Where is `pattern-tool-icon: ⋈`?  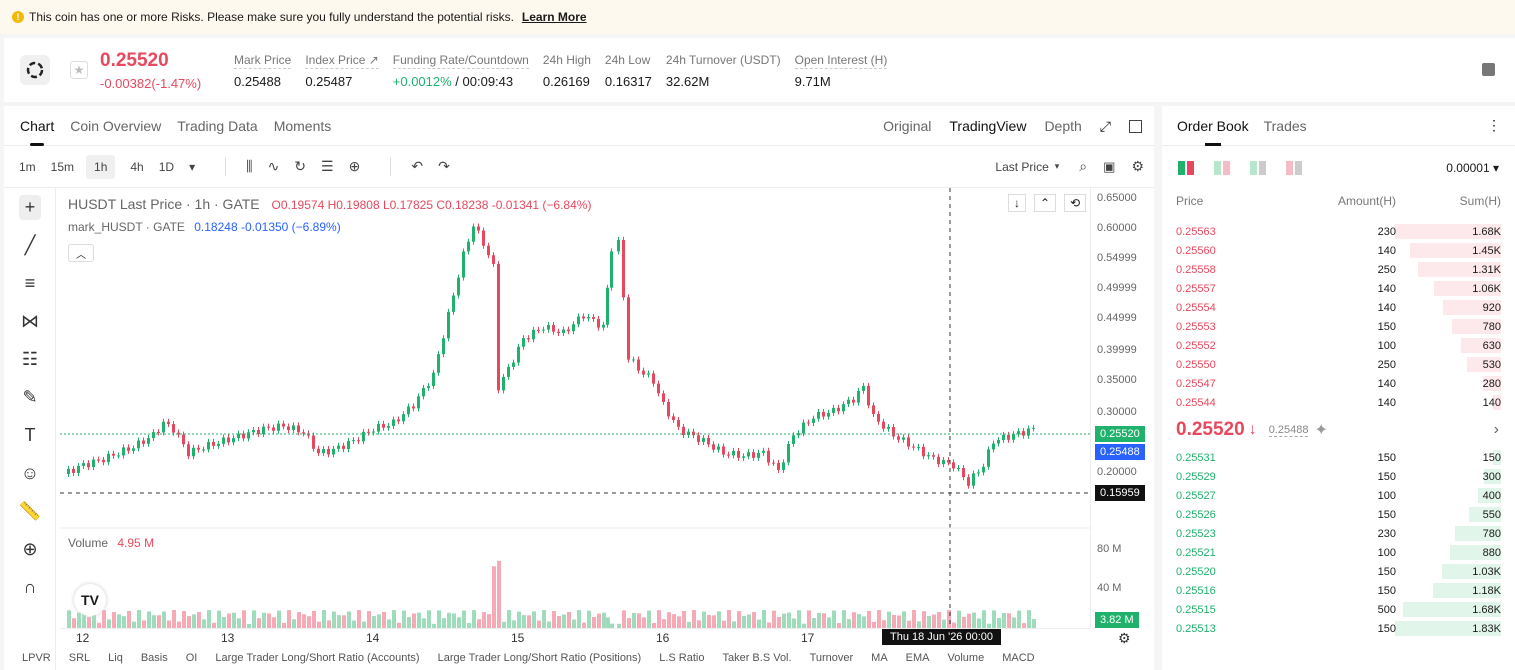
pattern-tool-icon: ⋈ is located at coordinates (30, 320).